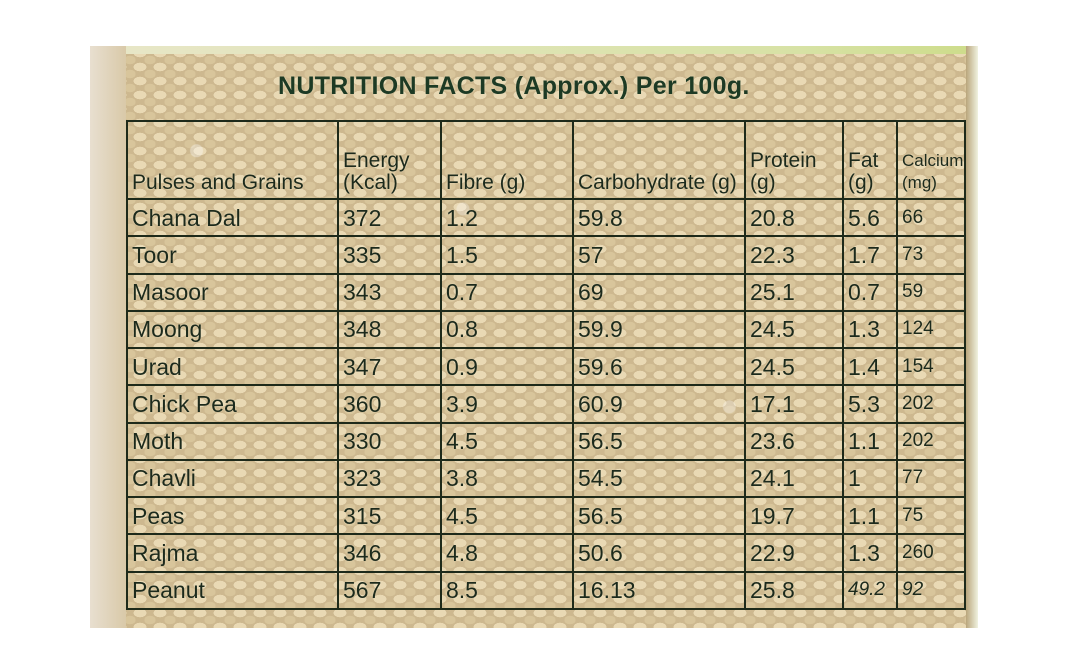 The width and height of the screenshot is (1068, 671). What do you see at coordinates (794, 255) in the screenshot?
I see `cell-protein: 22.3` at bounding box center [794, 255].